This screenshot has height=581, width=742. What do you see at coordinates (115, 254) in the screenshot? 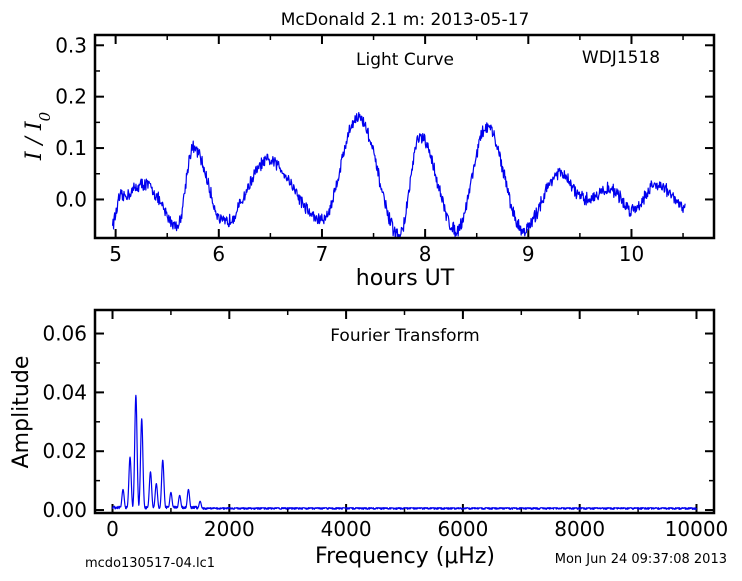
I see `x-tick-label: 5` at bounding box center [115, 254].